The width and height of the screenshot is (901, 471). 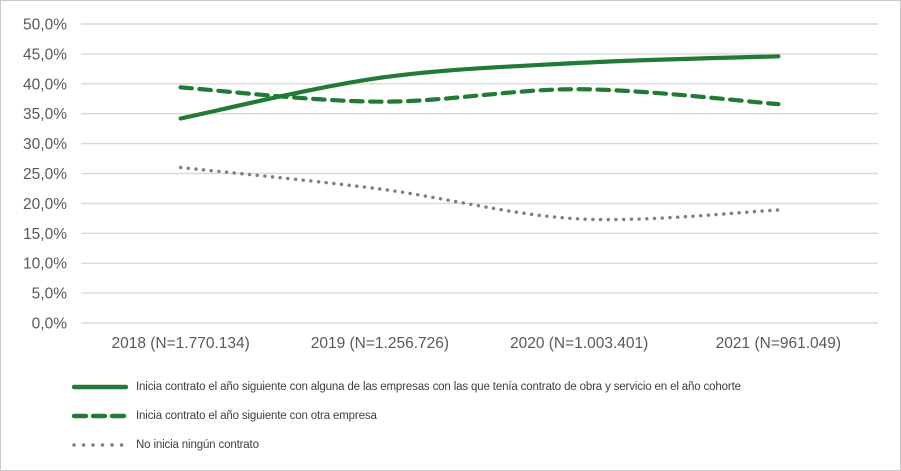 I want to click on y-axis-tick-label: 30,0%, so click(x=45, y=144).